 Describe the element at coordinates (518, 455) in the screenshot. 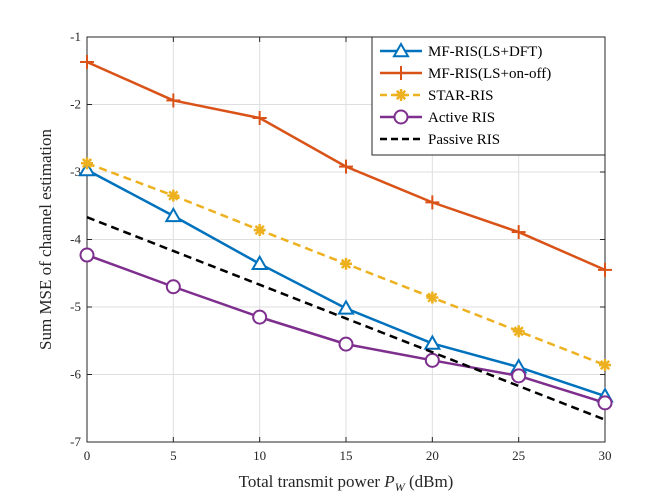

I see `x-tick-label: 25` at that location.